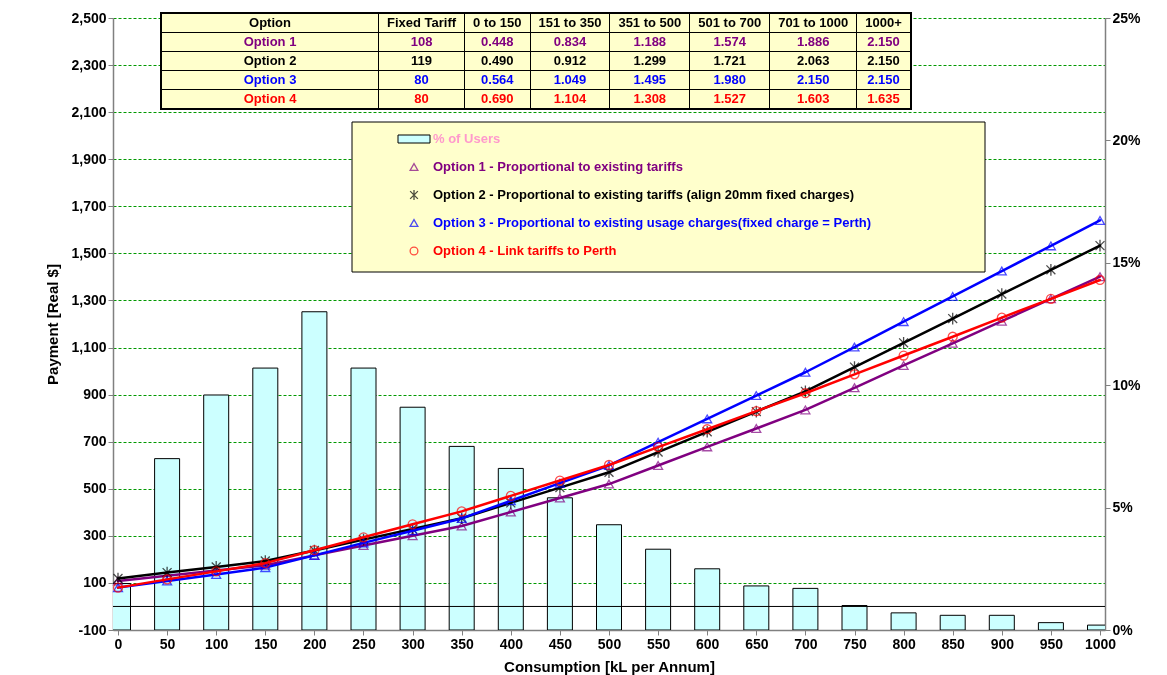  I want to click on annotation: 1.104, so click(570, 99).